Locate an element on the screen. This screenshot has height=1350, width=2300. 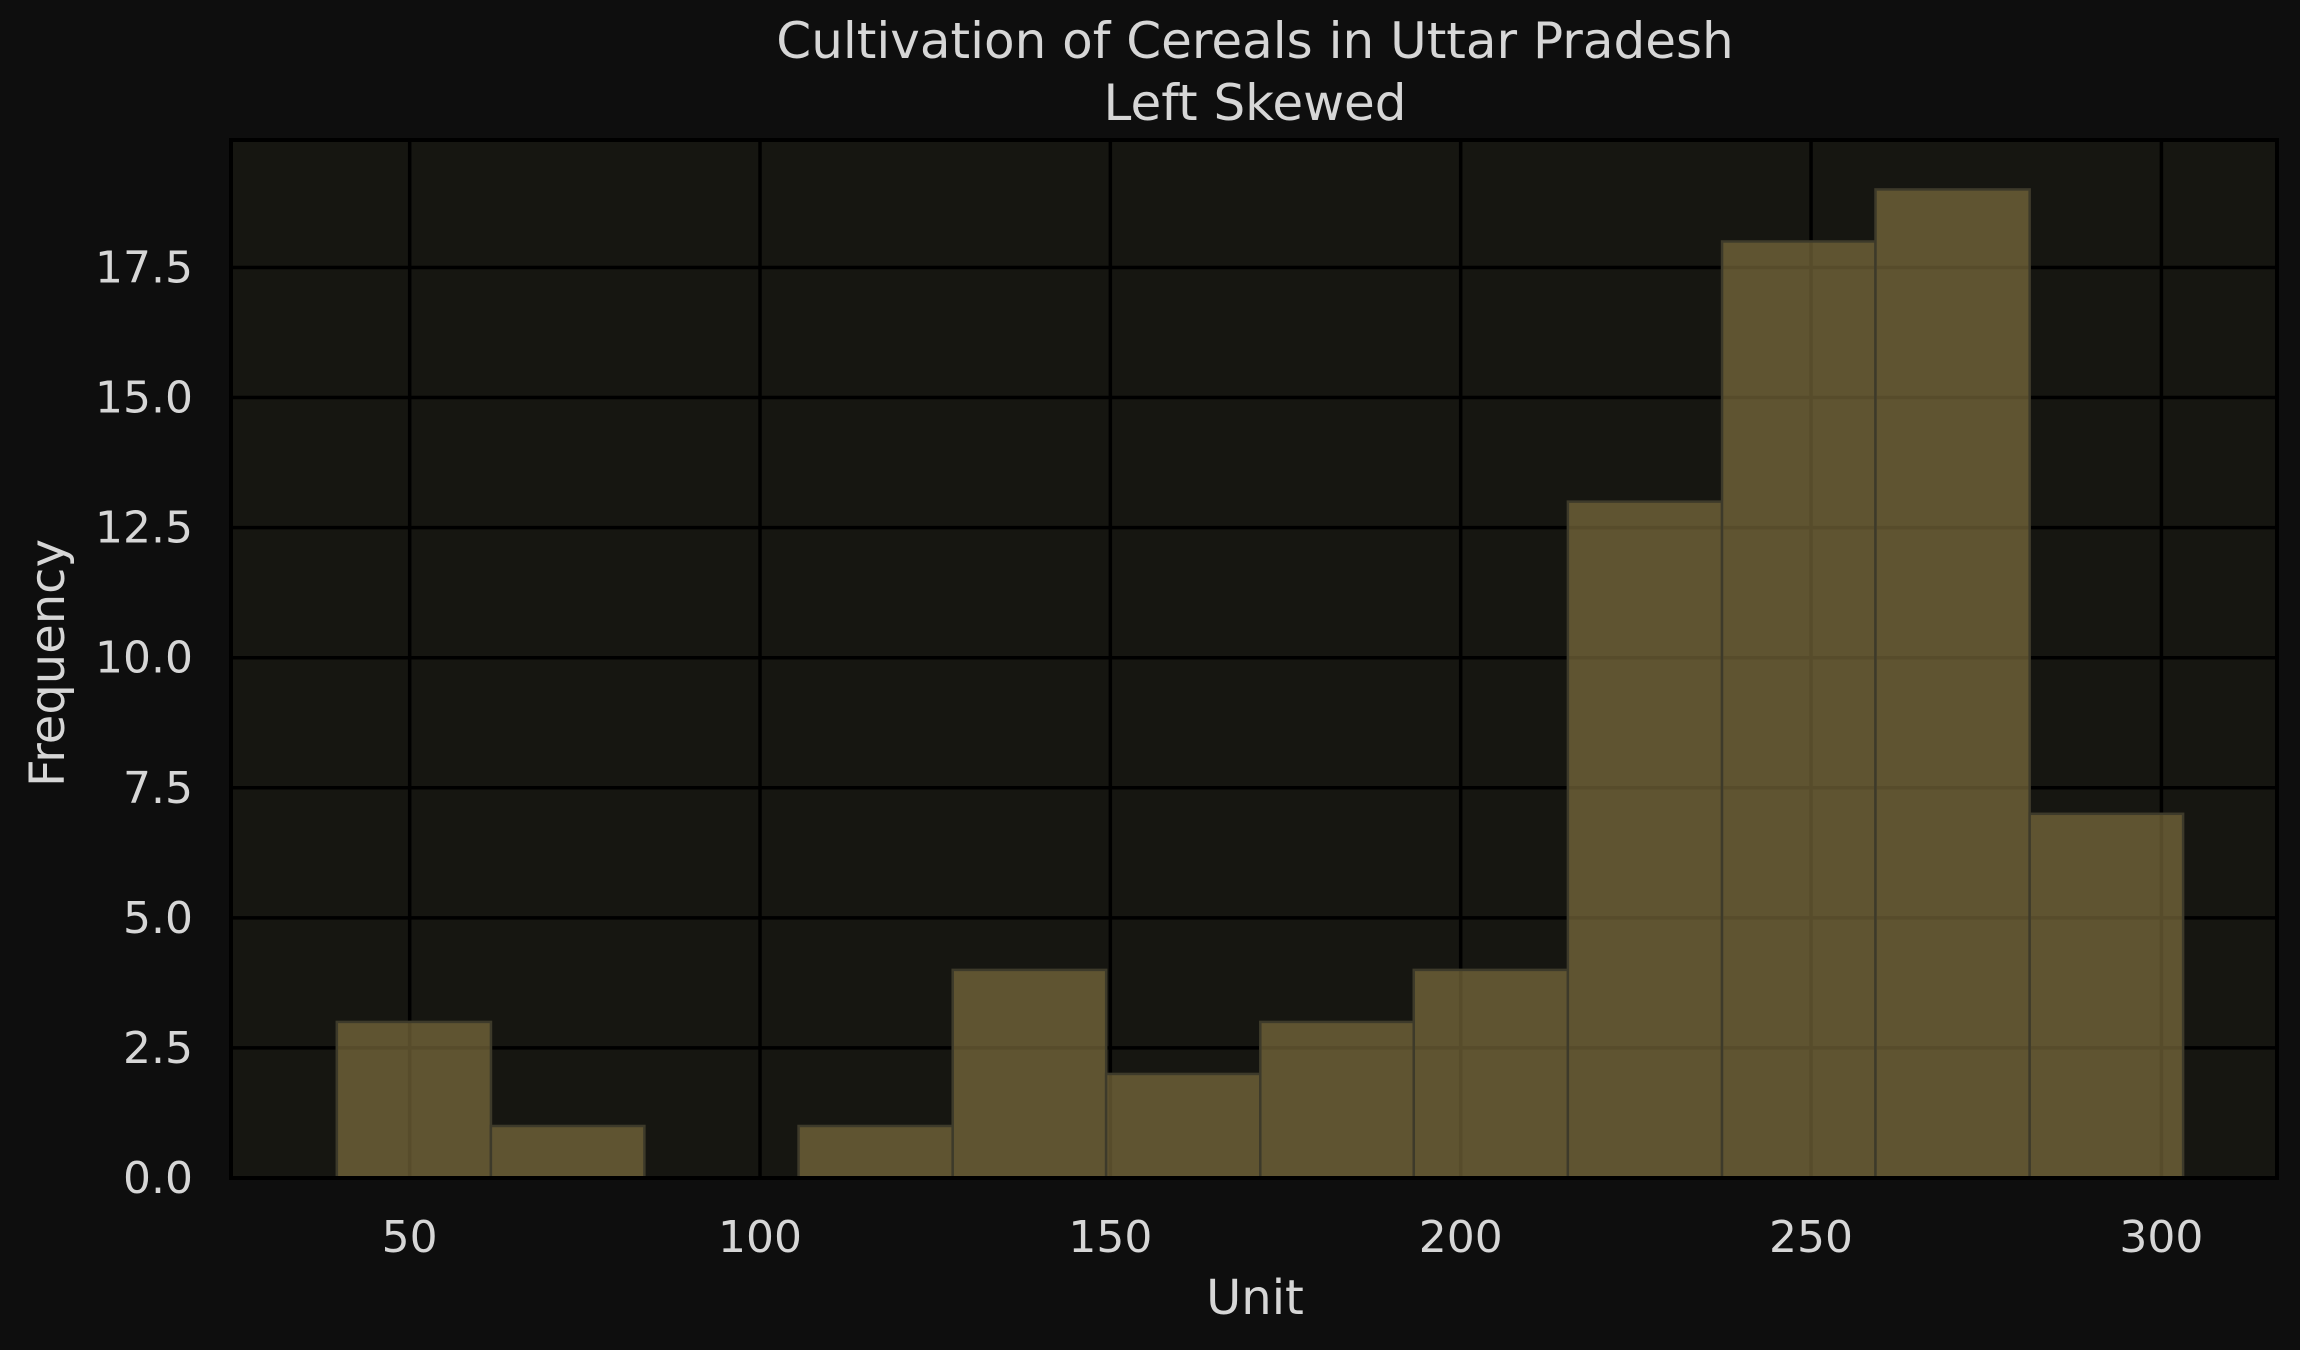
y-tick-label: 2.5 is located at coordinates (158, 1048).